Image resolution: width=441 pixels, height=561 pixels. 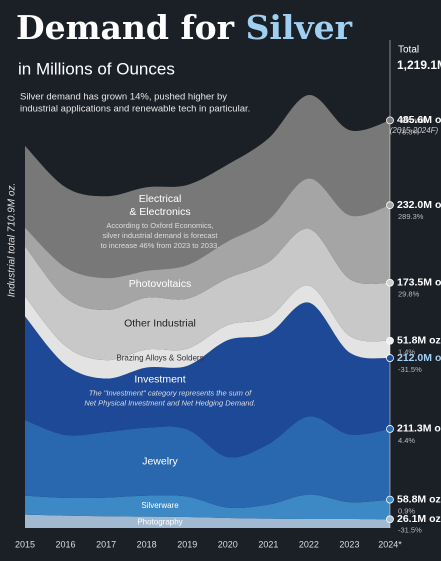 What do you see at coordinates (406, 511) in the screenshot?
I see `growth-label: 0.9%` at bounding box center [406, 511].